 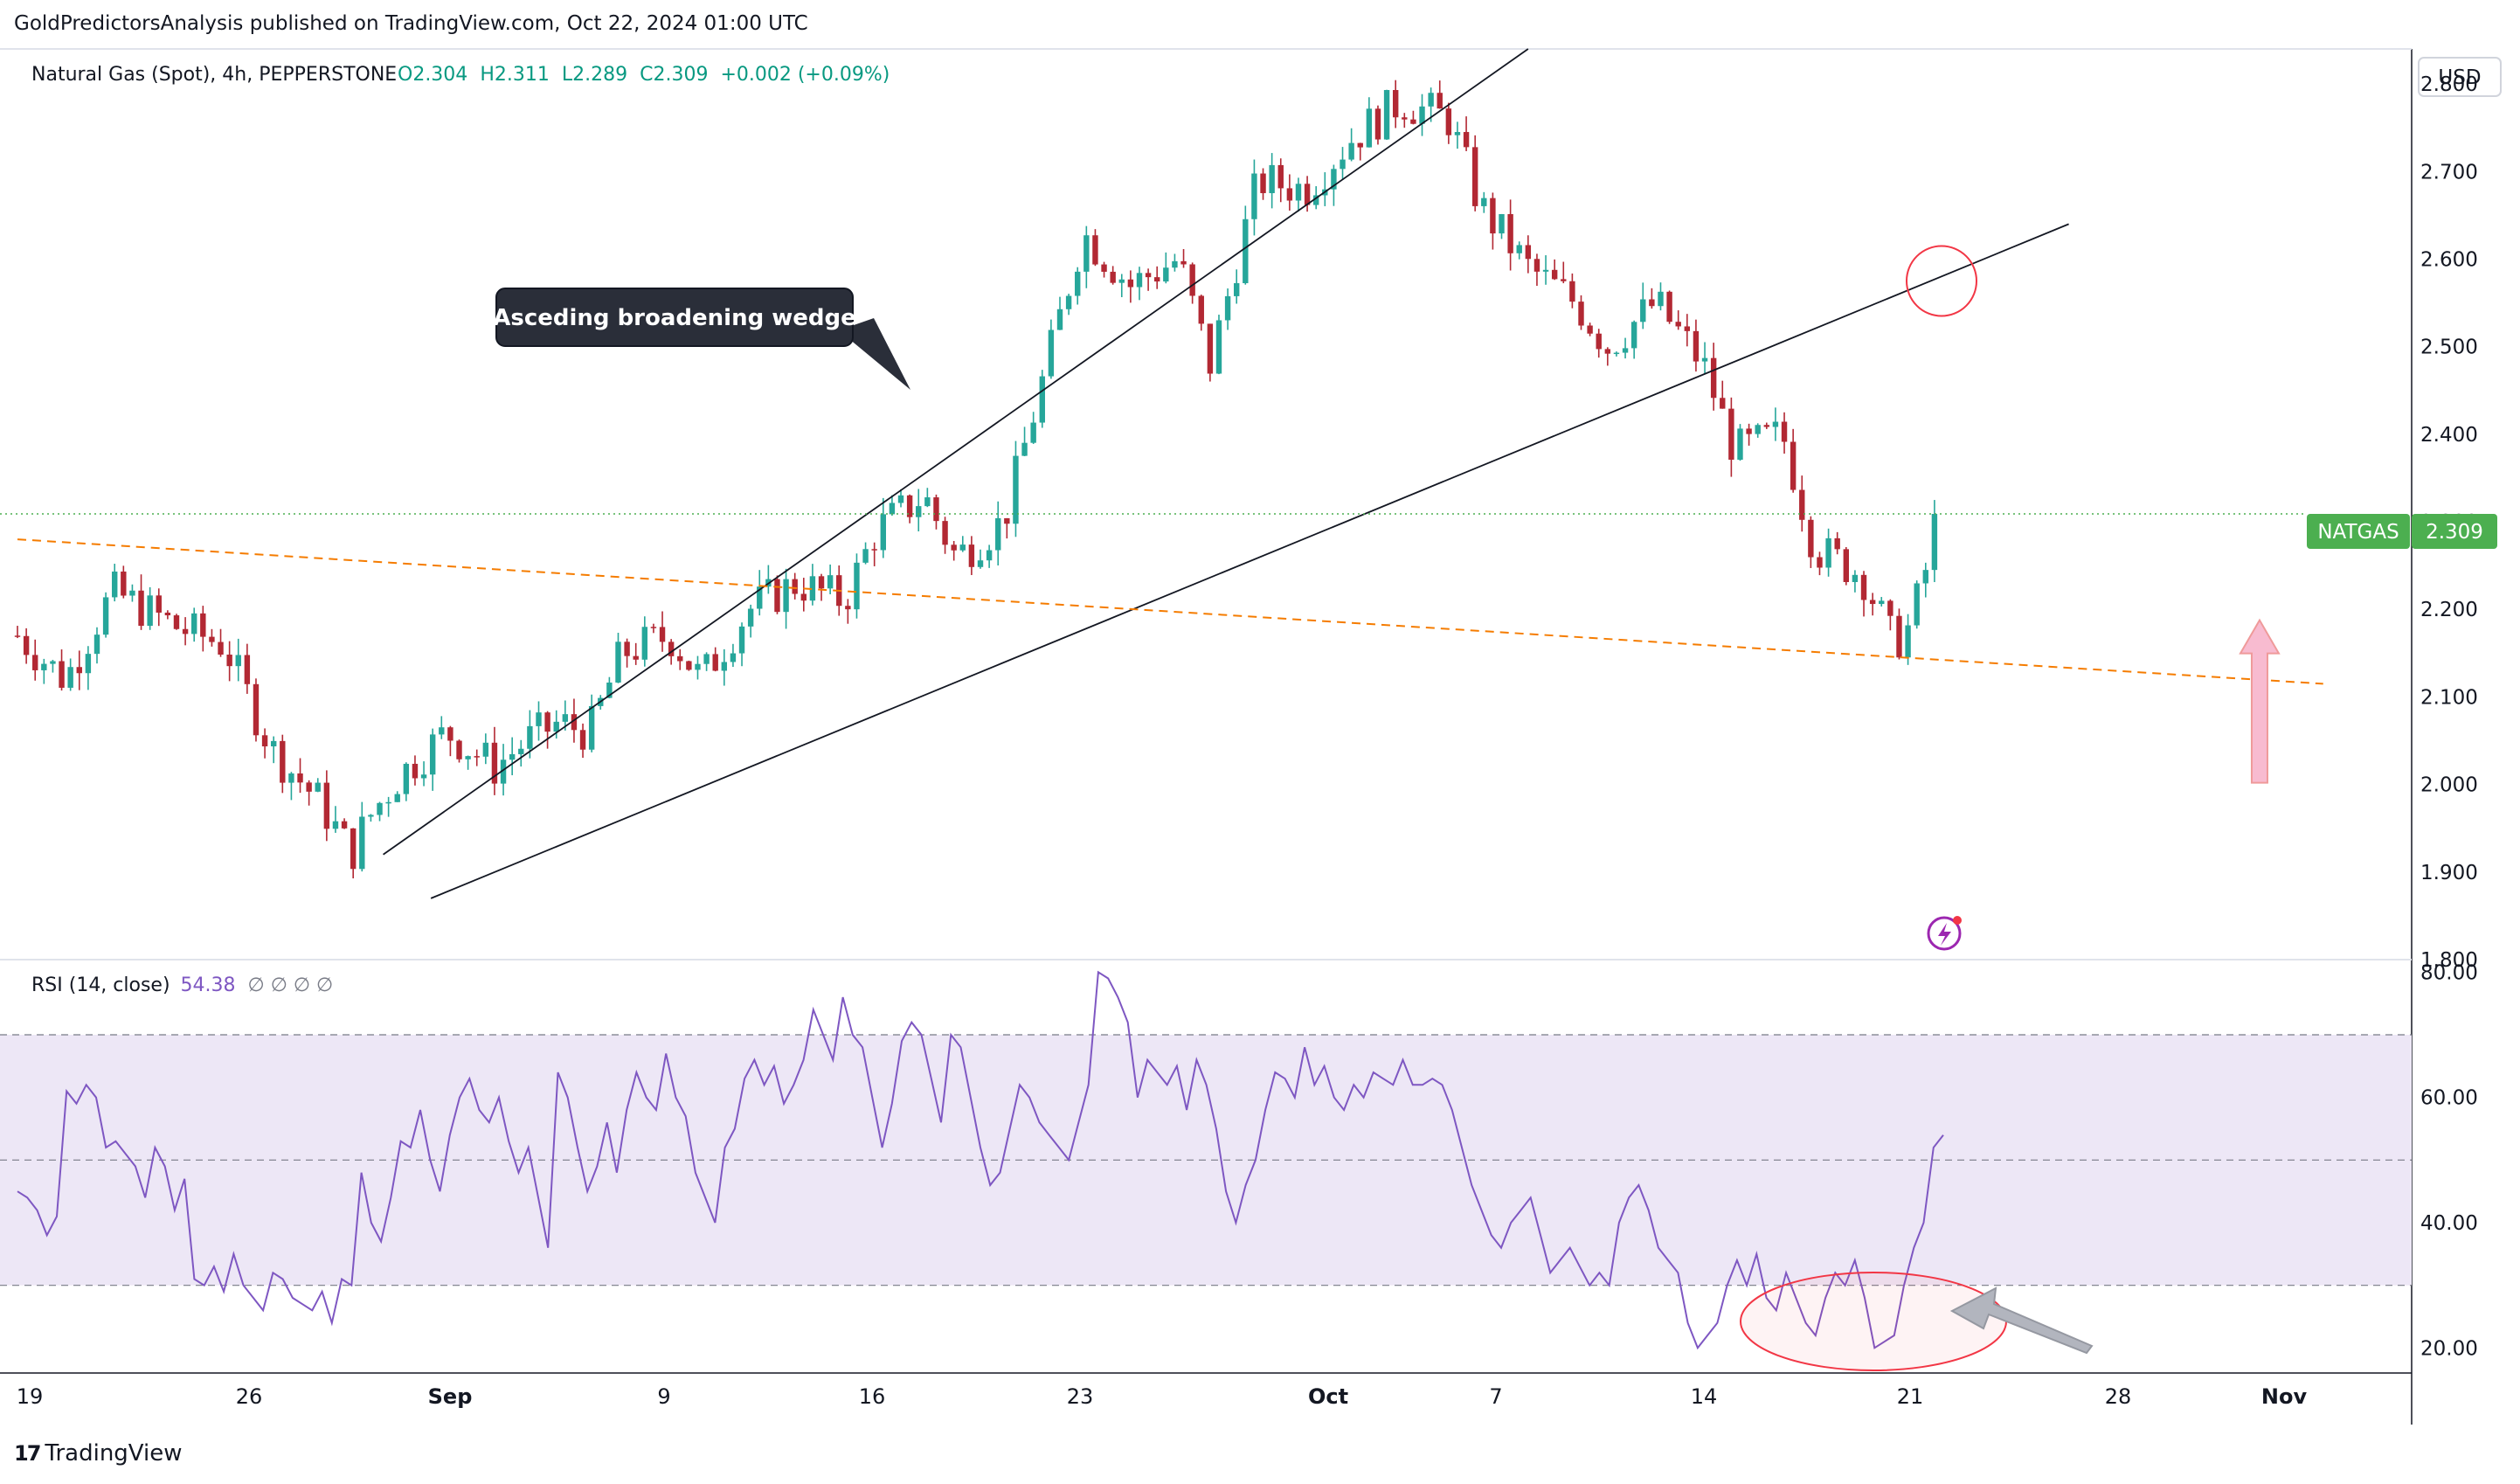 I want to click on symbol-legend: Natural Gas (Spot), 4h, PEPPERSTONE, so click(x=214, y=75).